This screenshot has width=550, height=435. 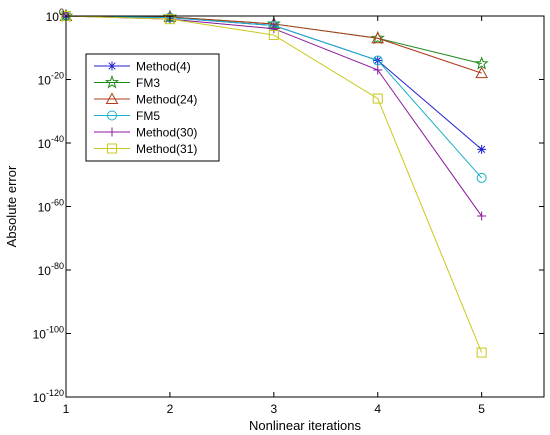 I want to click on x-tick-label: 3, so click(x=273, y=409).